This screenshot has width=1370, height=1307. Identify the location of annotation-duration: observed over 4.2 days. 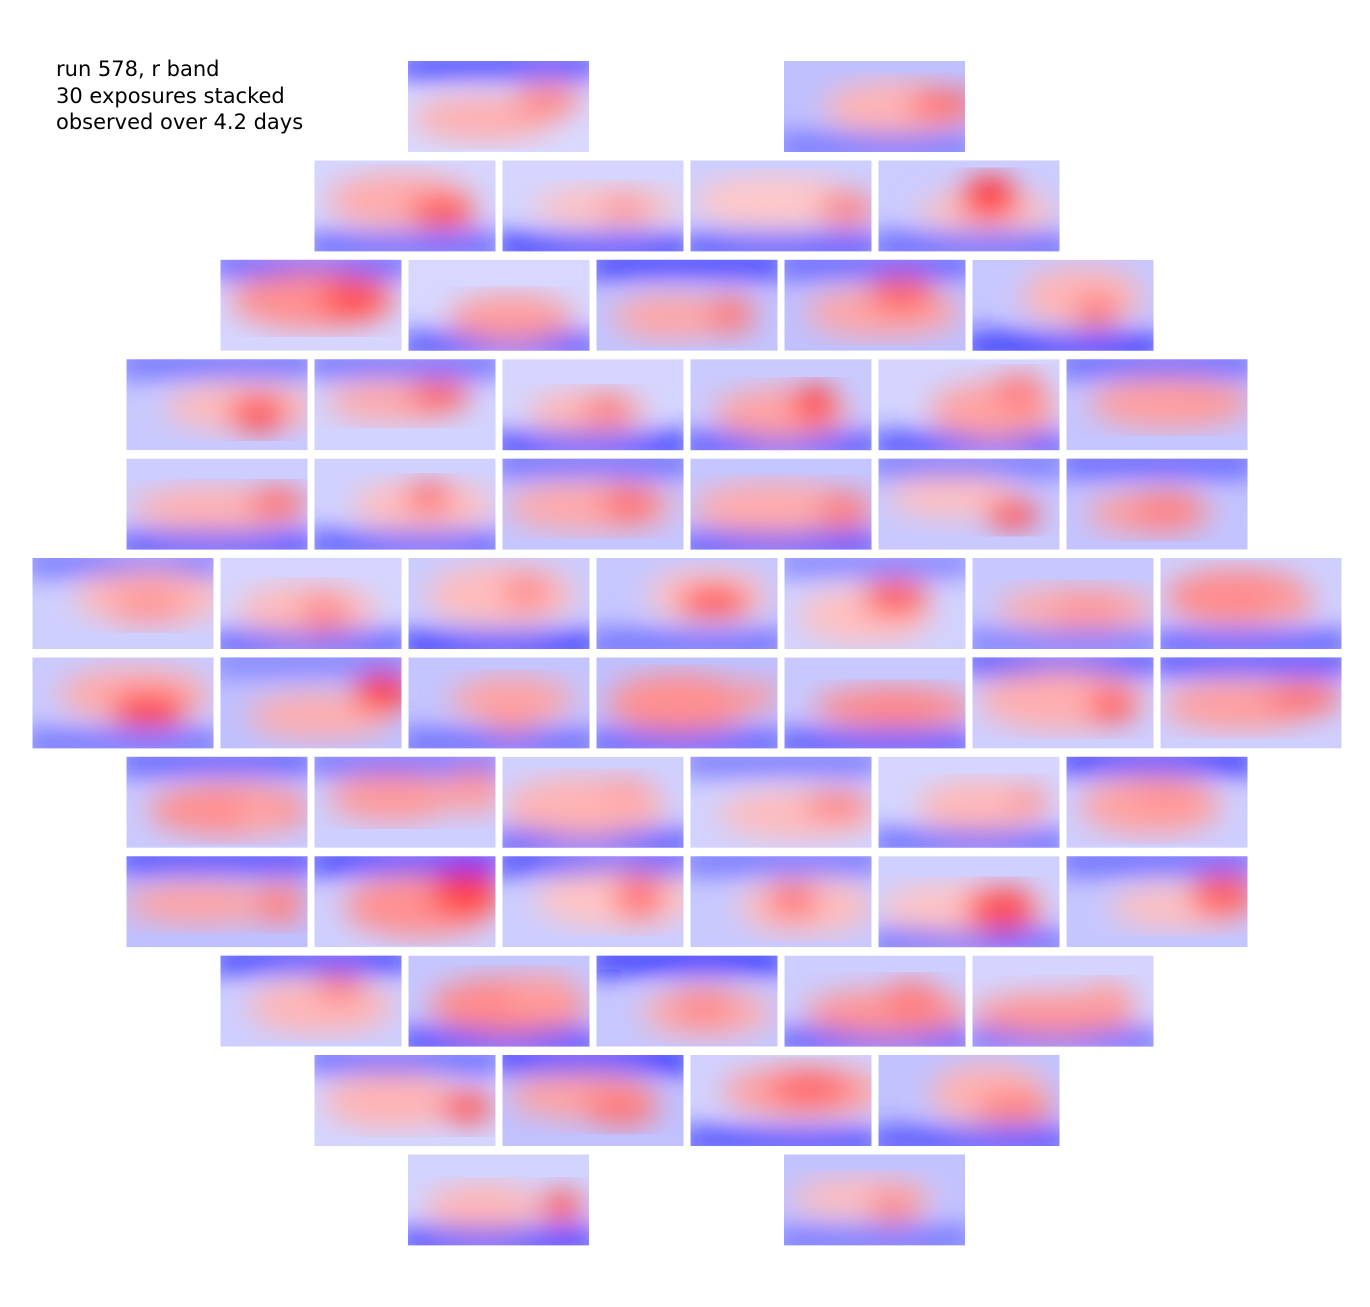
(180, 122).